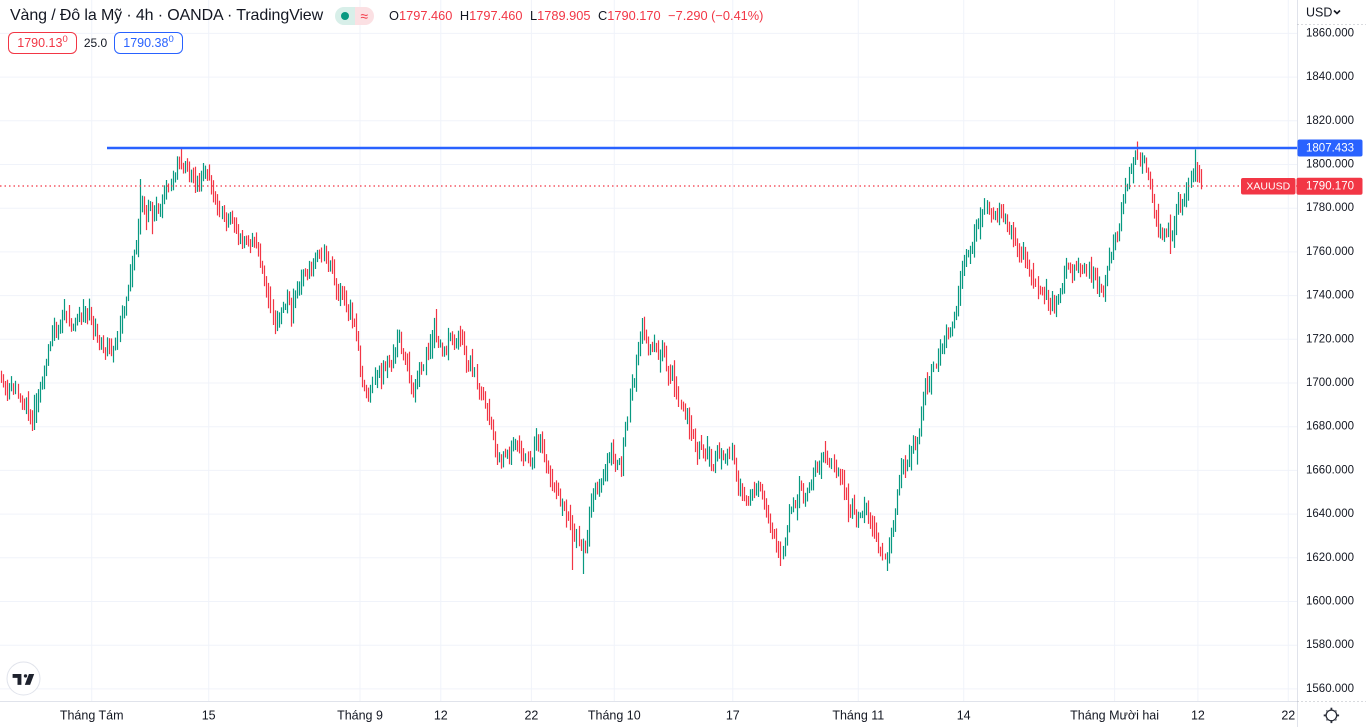 Image resolution: width=1366 pixels, height=727 pixels. Describe the element at coordinates (1330, 689) in the screenshot. I see `svg-text: 1560.000` at that location.